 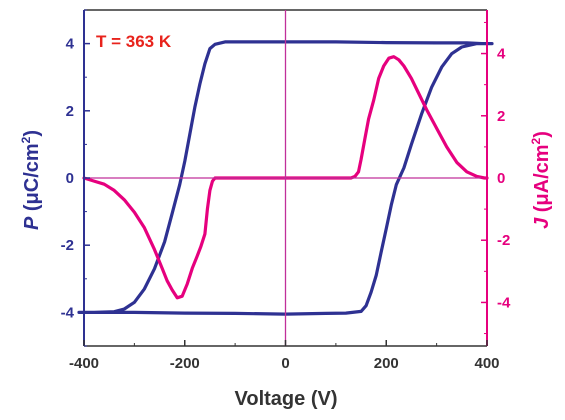 What do you see at coordinates (185, 363) in the screenshot?
I see `x-tick-label: -200` at bounding box center [185, 363].